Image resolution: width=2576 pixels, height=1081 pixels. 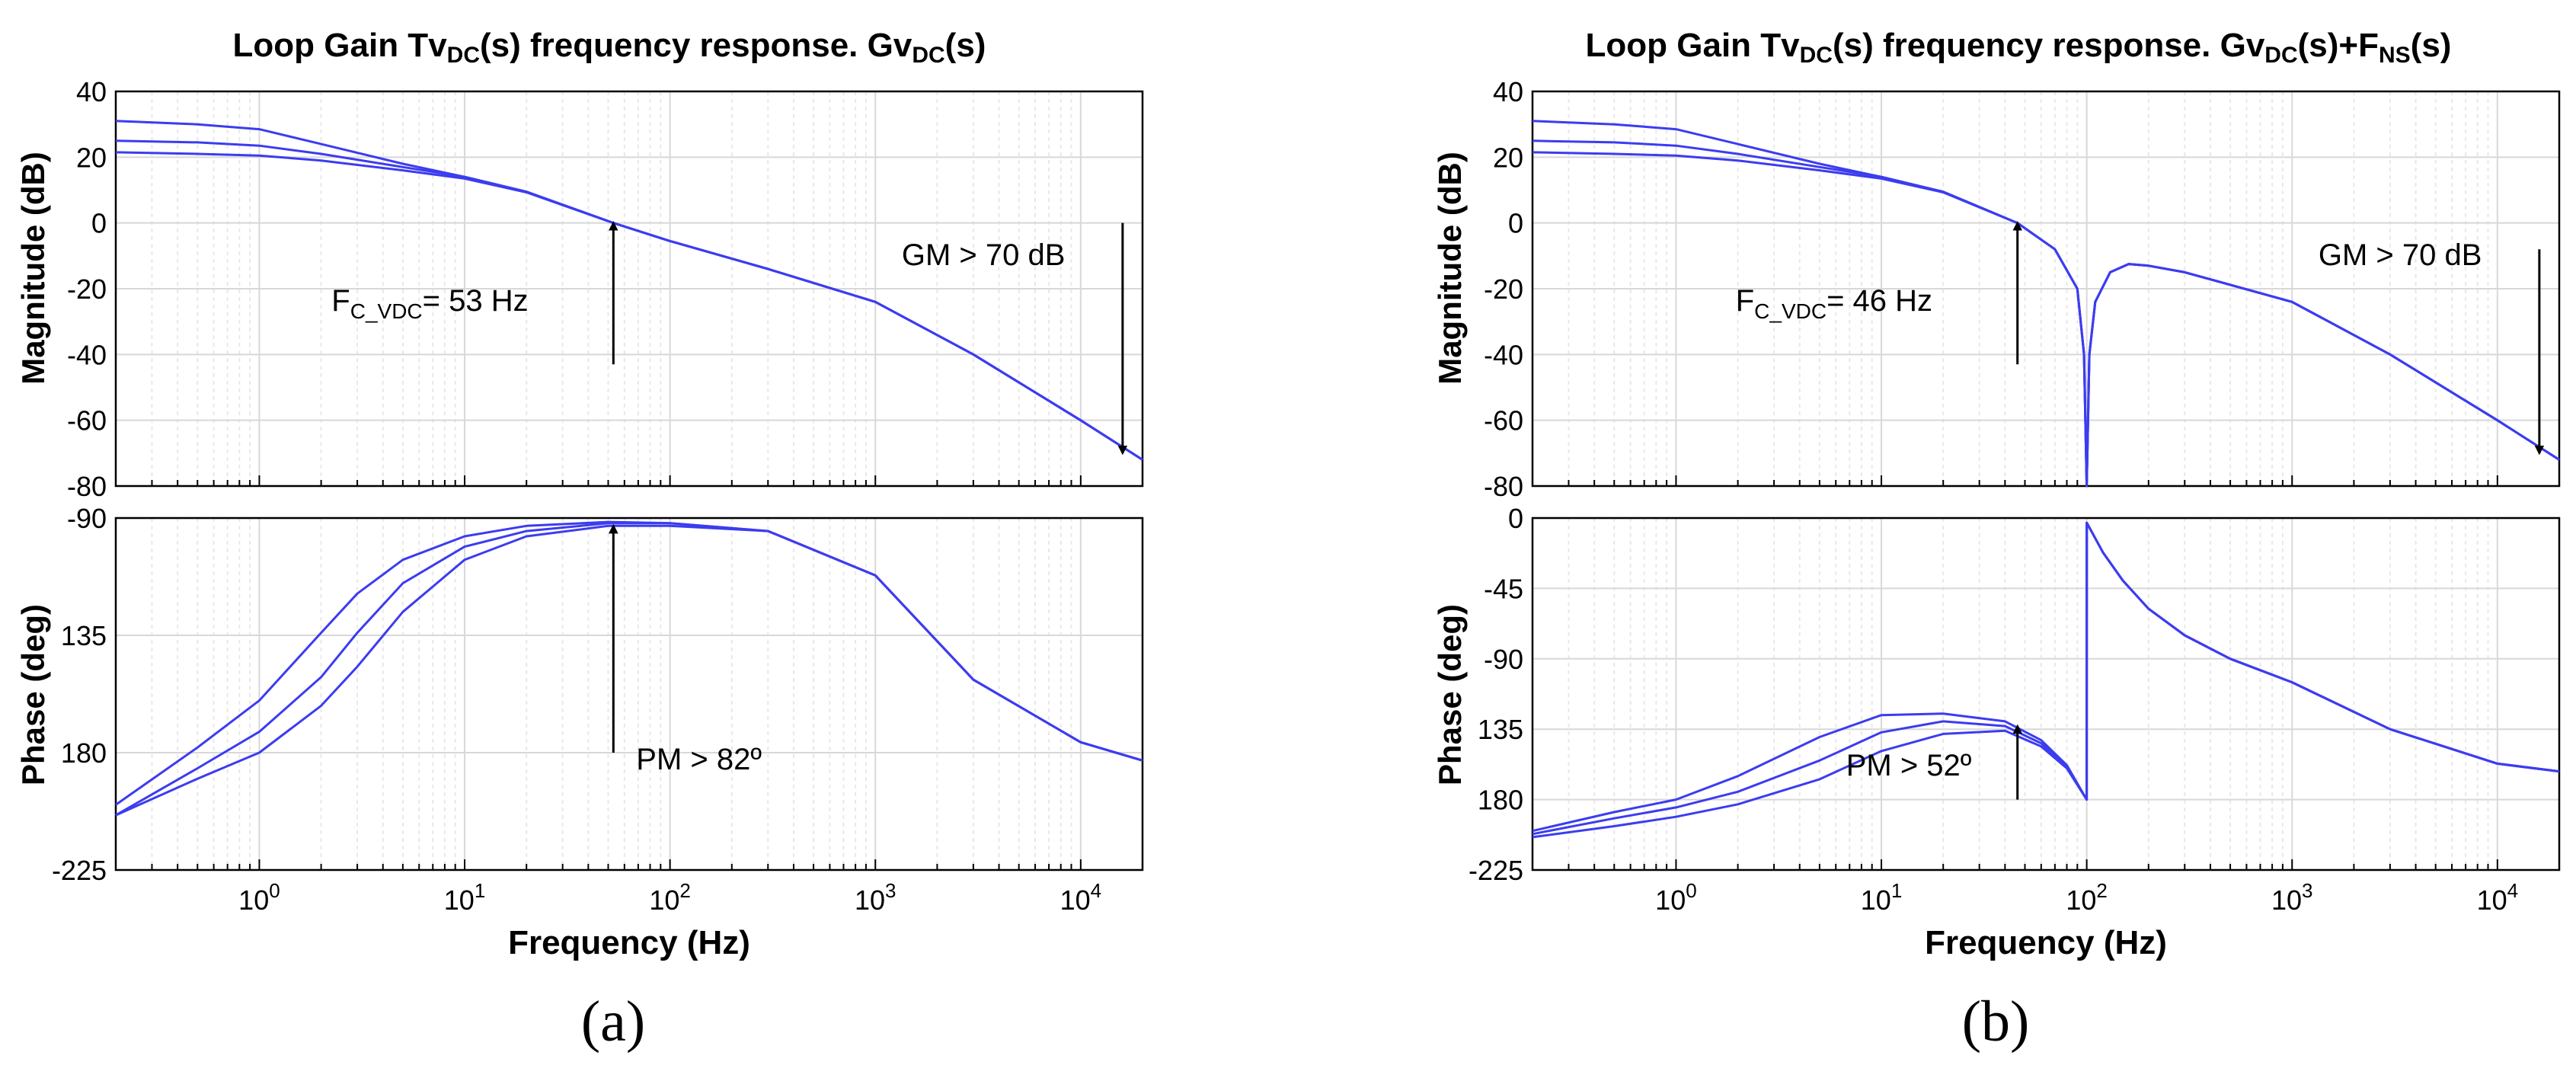 I want to click on panel-b-xlabel: Frequency (Hz), so click(x=2046, y=942).